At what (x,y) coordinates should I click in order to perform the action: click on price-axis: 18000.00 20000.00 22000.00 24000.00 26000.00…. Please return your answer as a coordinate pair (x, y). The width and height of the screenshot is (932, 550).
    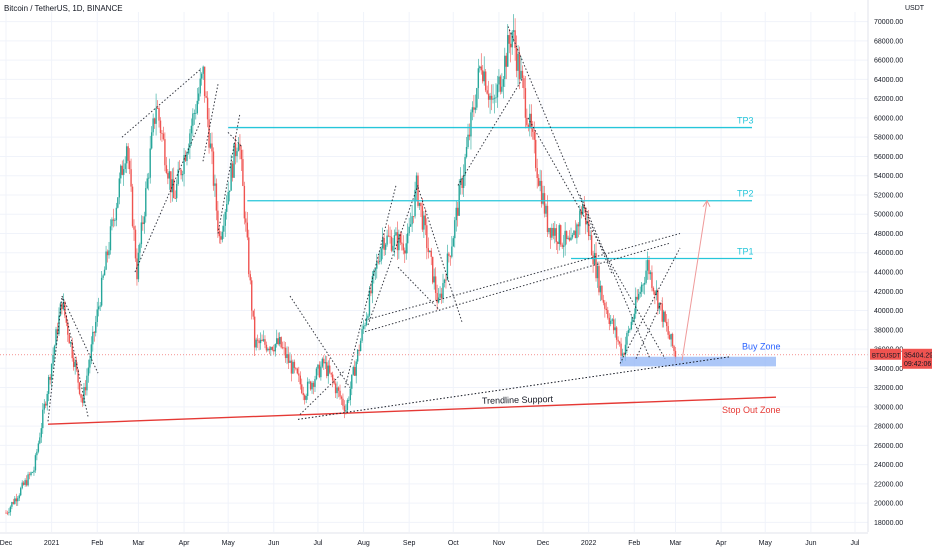
    Looking at the image, I should click on (899, 266).